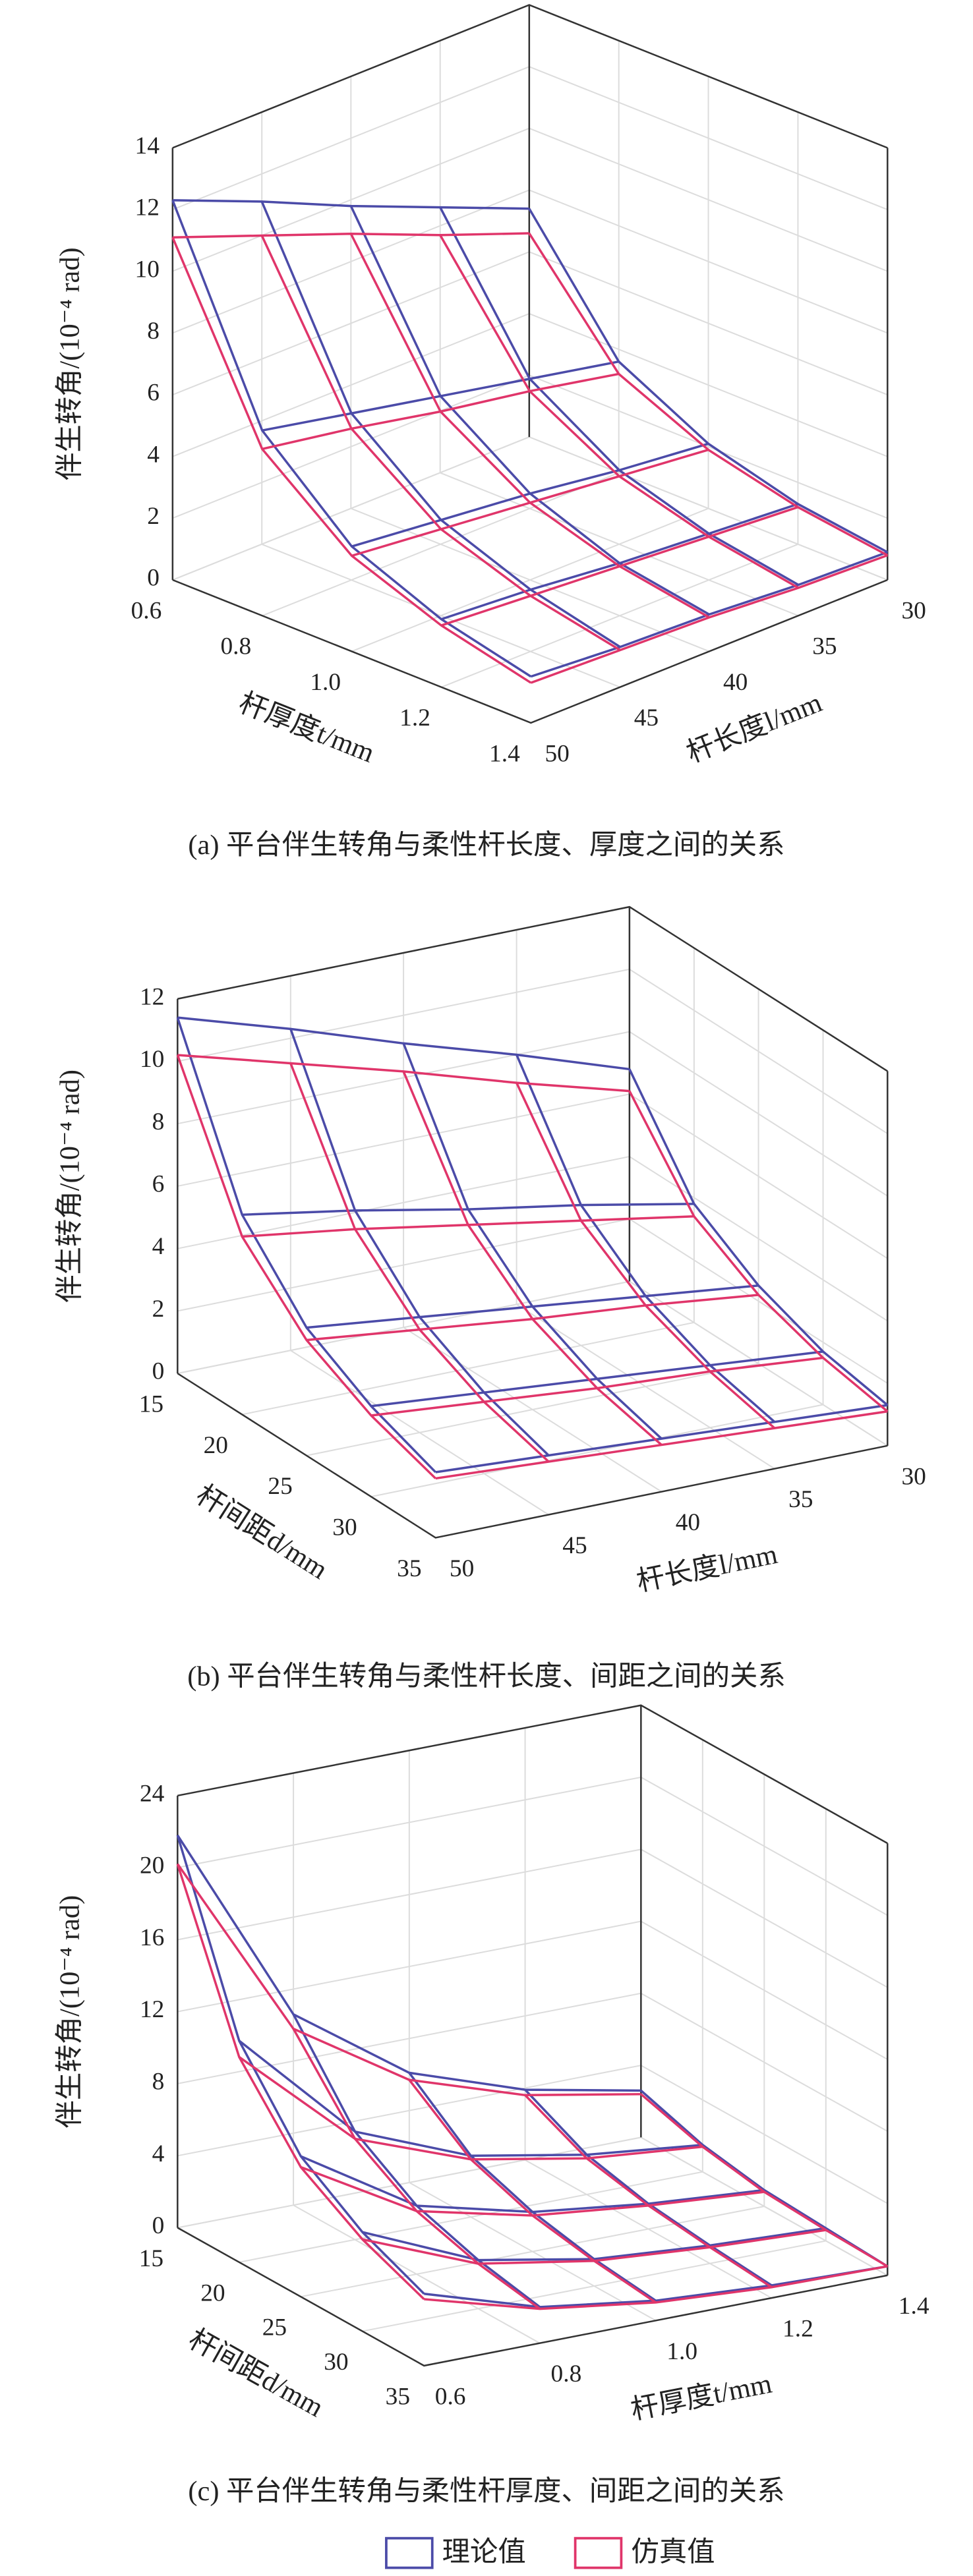  I want to click on y-axis-label: 杆厚度t/mm, so click(701, 2397).